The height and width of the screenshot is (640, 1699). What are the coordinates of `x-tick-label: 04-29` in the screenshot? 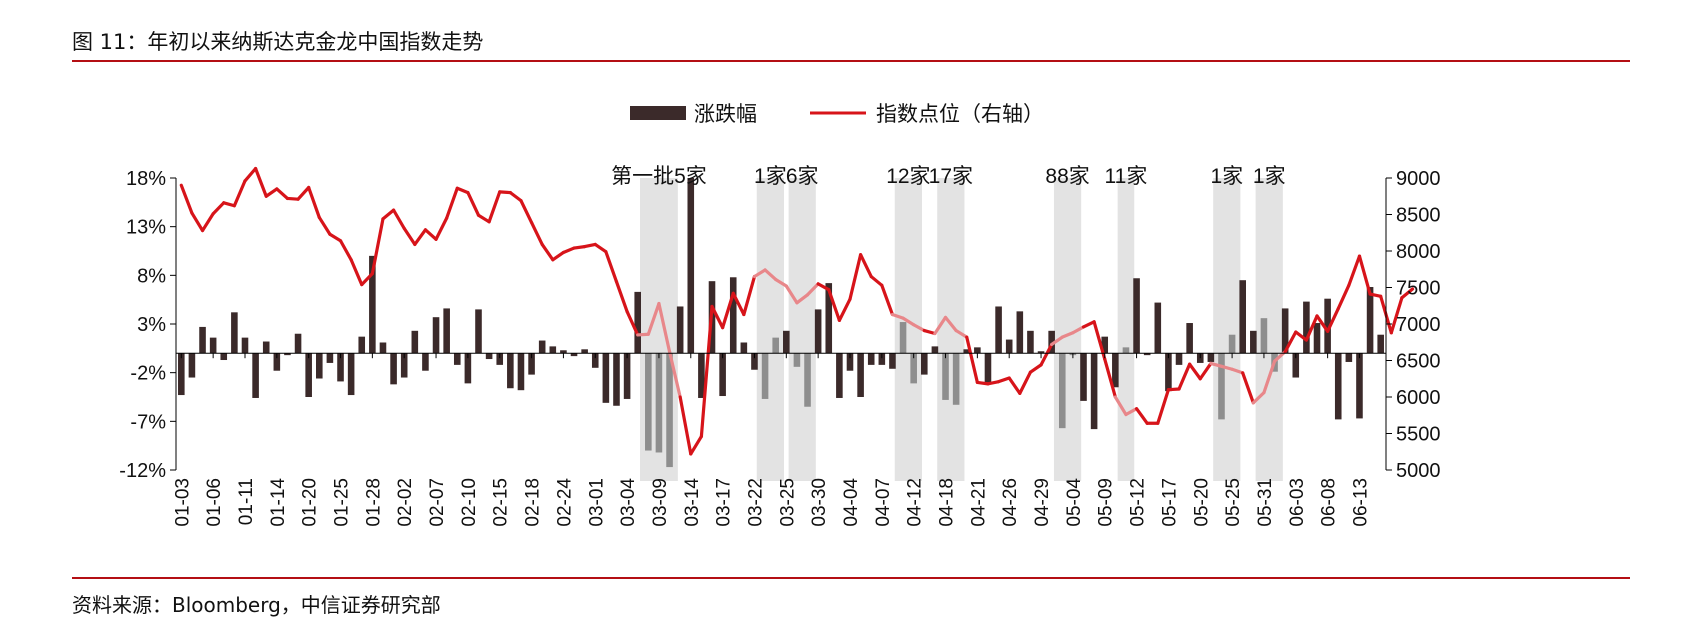 It's located at (1042, 502).